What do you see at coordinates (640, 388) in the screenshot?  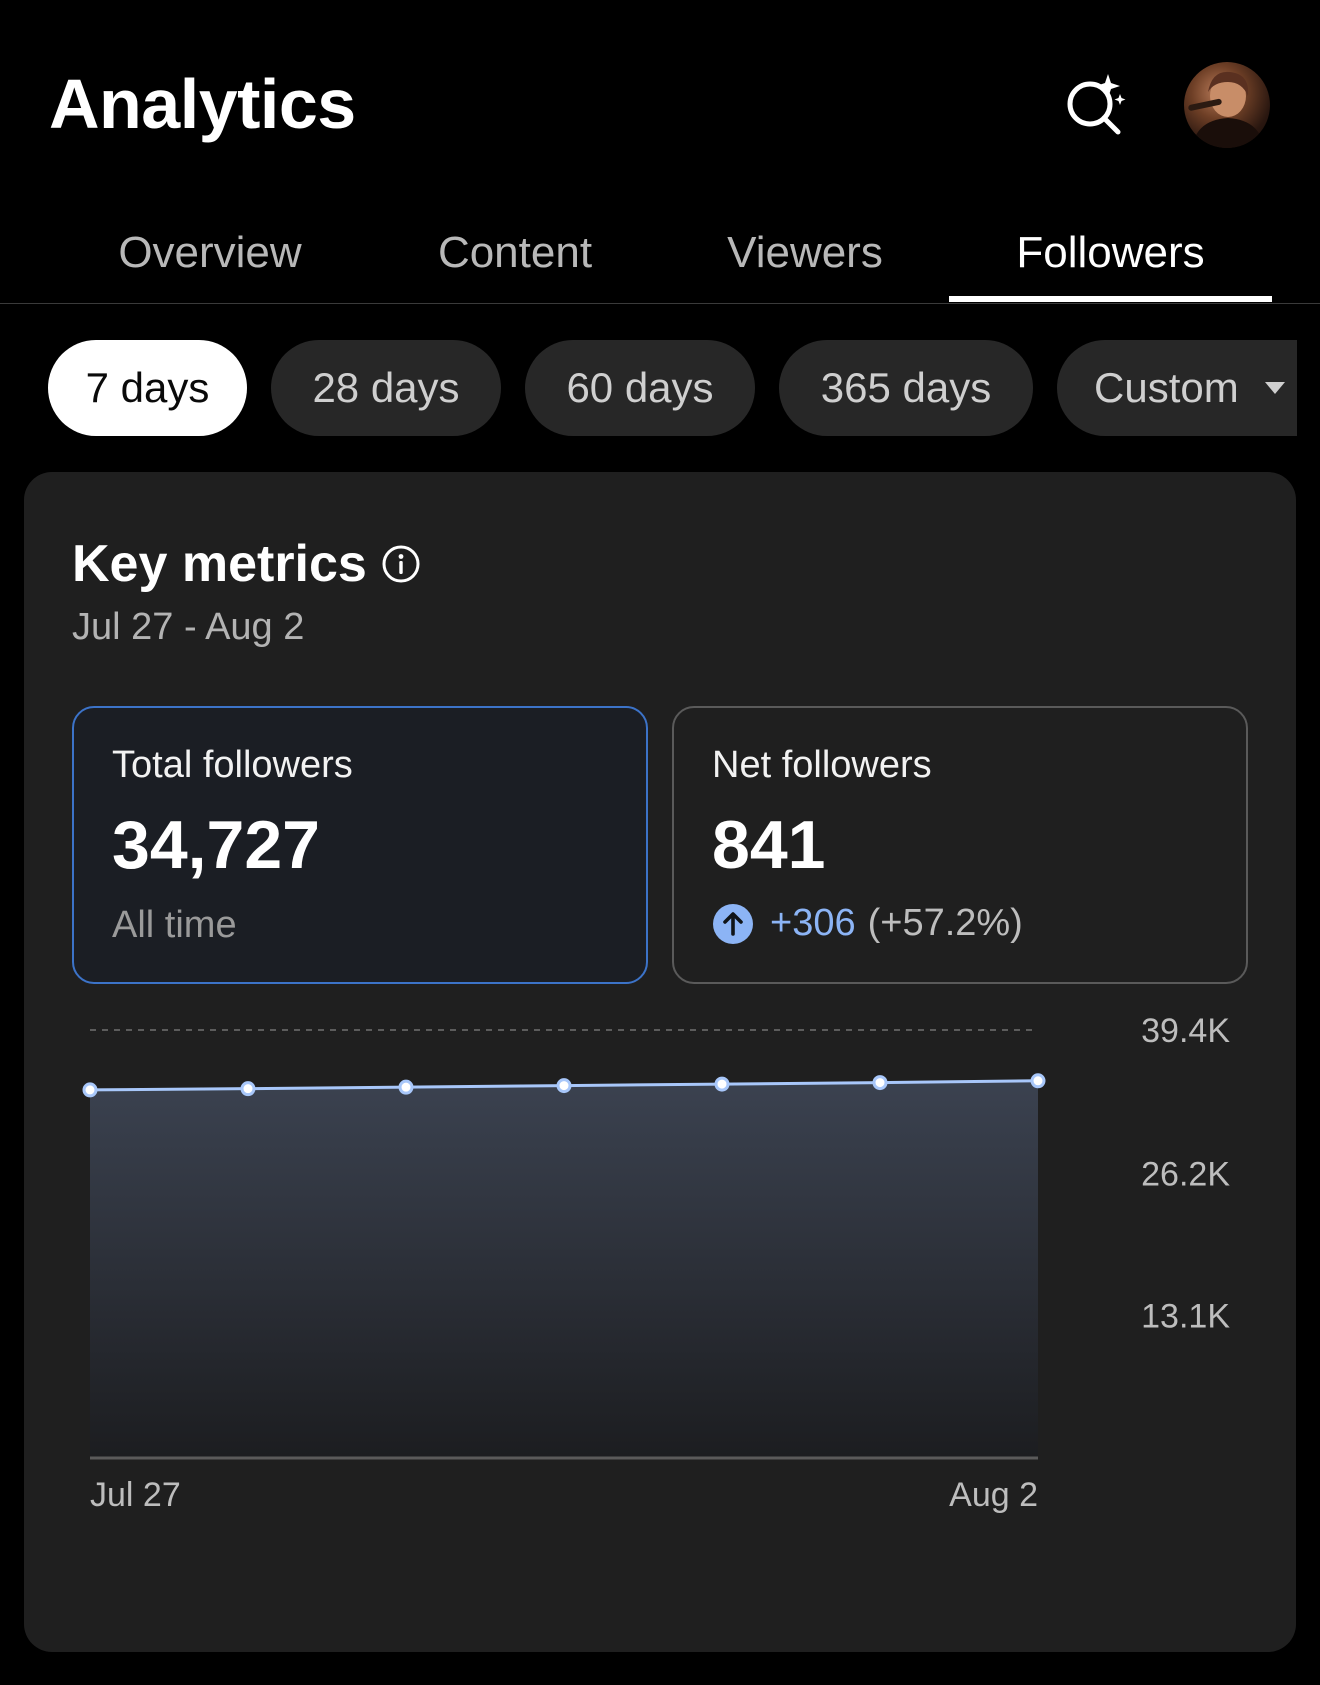 I see `range-chip-60-days: 60 days` at bounding box center [640, 388].